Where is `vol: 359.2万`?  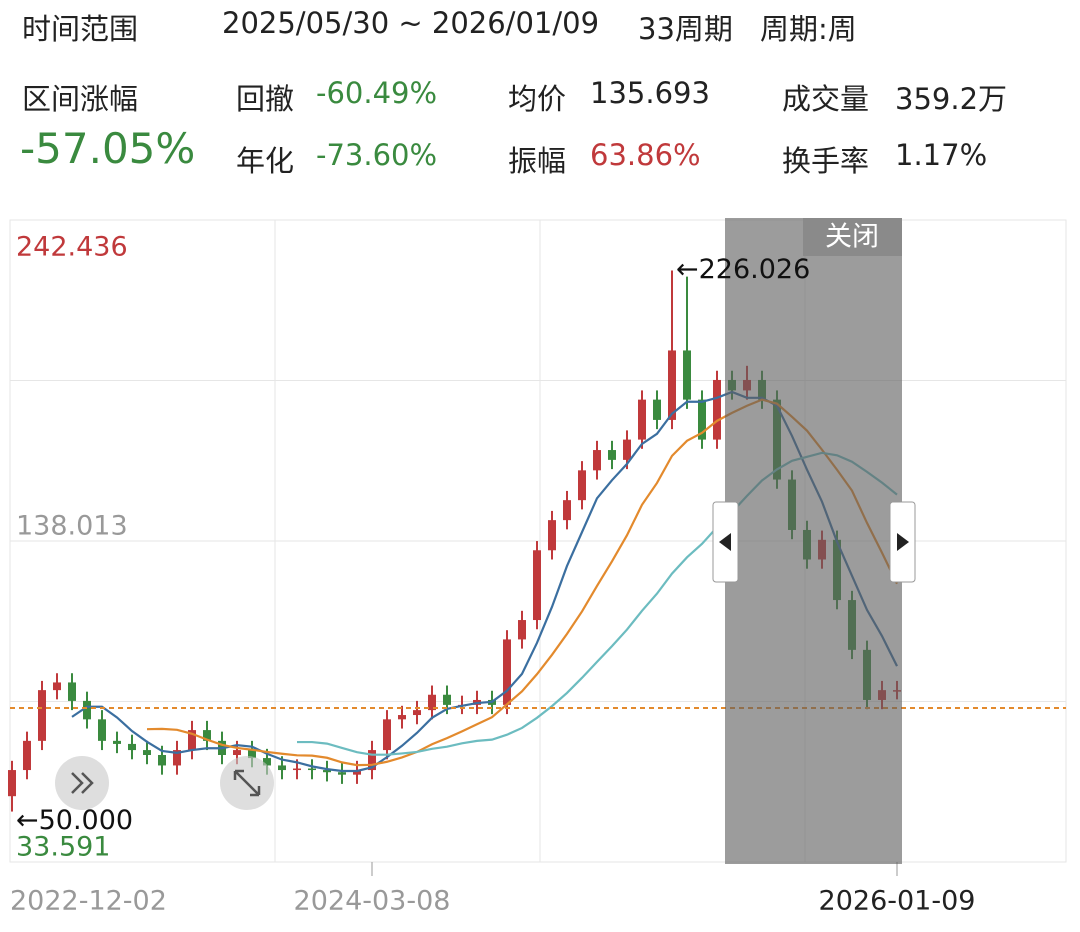 vol: 359.2万 is located at coordinates (951, 99).